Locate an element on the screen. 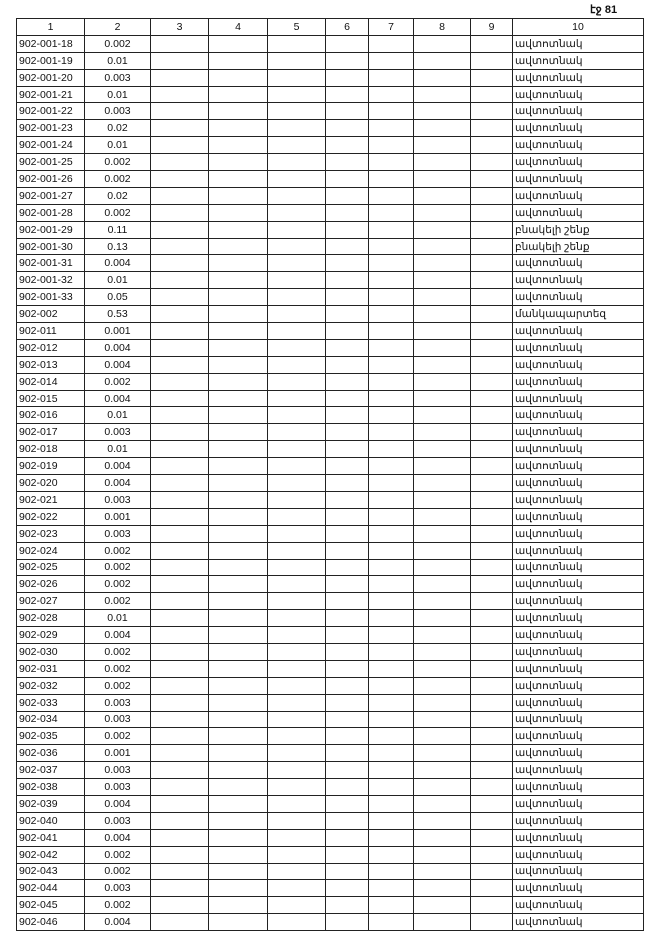 Image resolution: width=649 pixels, height=933 pixels. table-row: 902-001-31 0.004 ավտոտնակ is located at coordinates (330, 263).